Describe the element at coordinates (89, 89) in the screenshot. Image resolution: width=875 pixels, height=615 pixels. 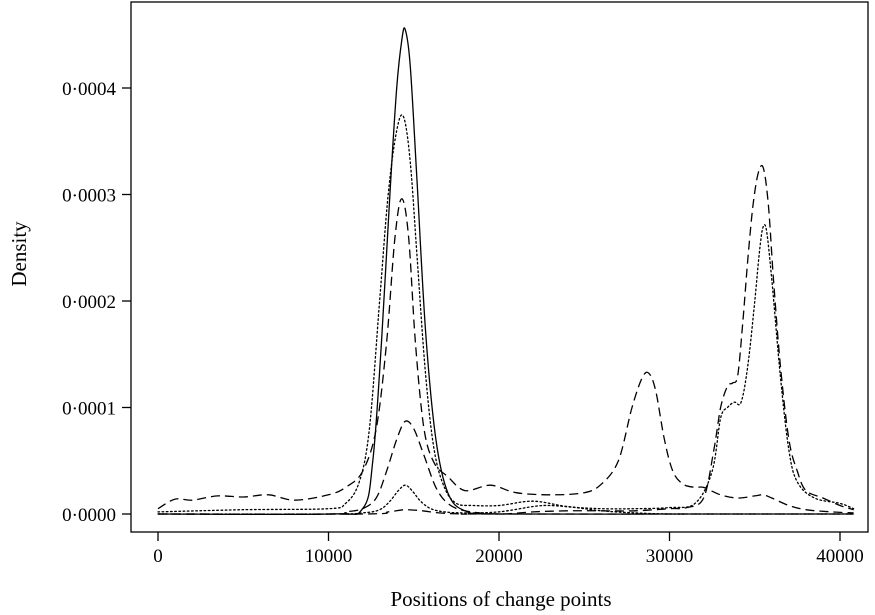
I see `y-tick-label: 0·0004` at that location.